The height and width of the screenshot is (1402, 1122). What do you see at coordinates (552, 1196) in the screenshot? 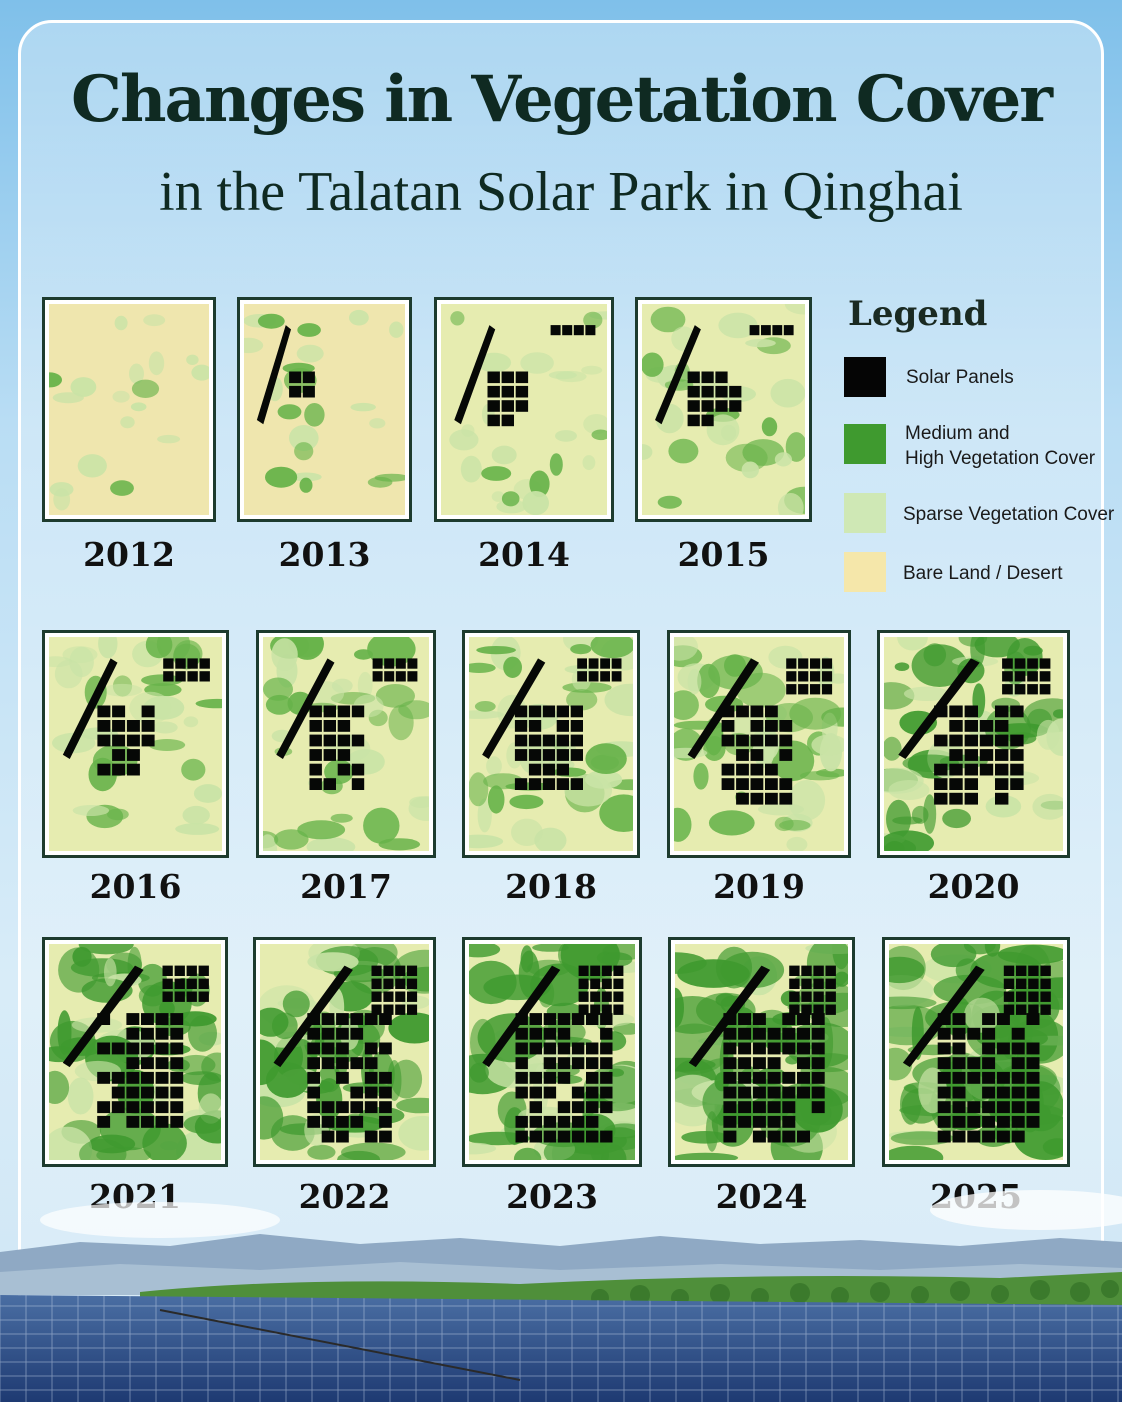
I see `year-label-2023: 2023` at bounding box center [552, 1196].